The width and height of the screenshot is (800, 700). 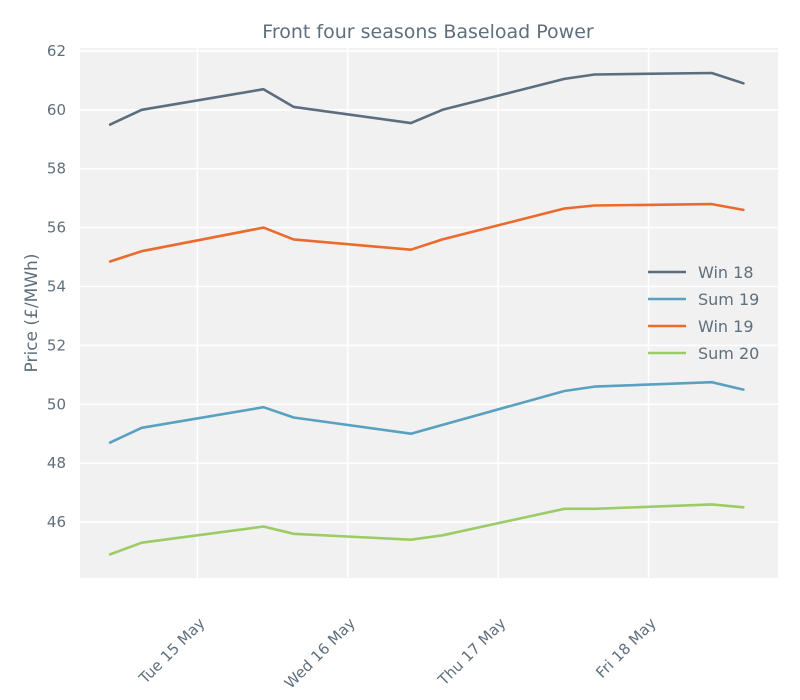 What do you see at coordinates (428, 32) in the screenshot?
I see `chart-title: Front four seasons Baseload Power` at bounding box center [428, 32].